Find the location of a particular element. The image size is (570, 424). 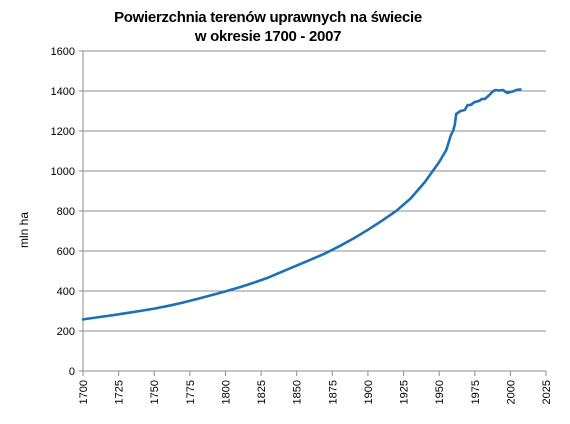

y-tick-label: 0 is located at coordinates (72, 372).